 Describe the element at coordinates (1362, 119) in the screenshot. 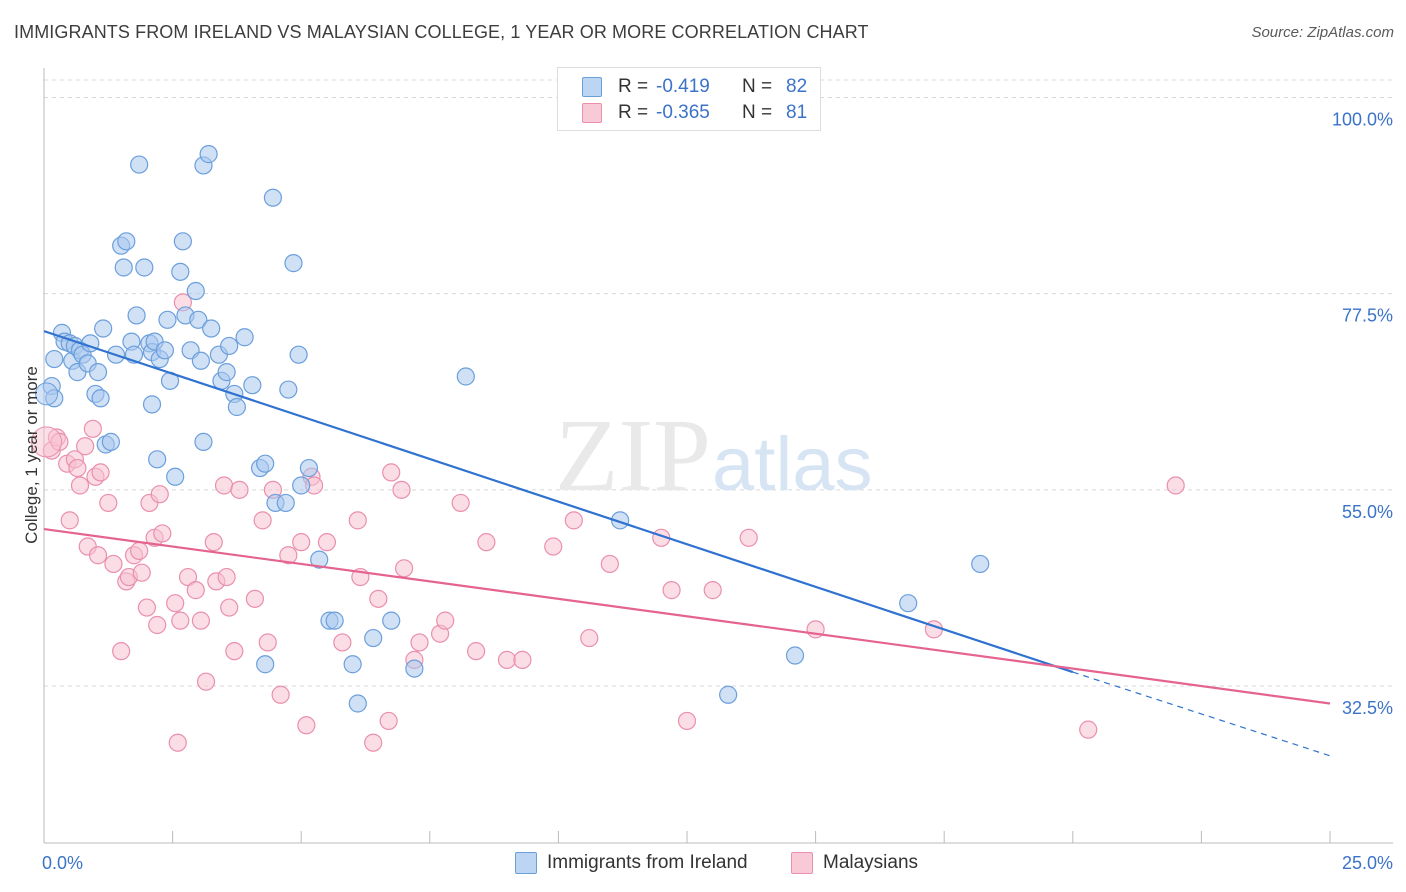

I see `y-tick-label: 100.0%` at that location.